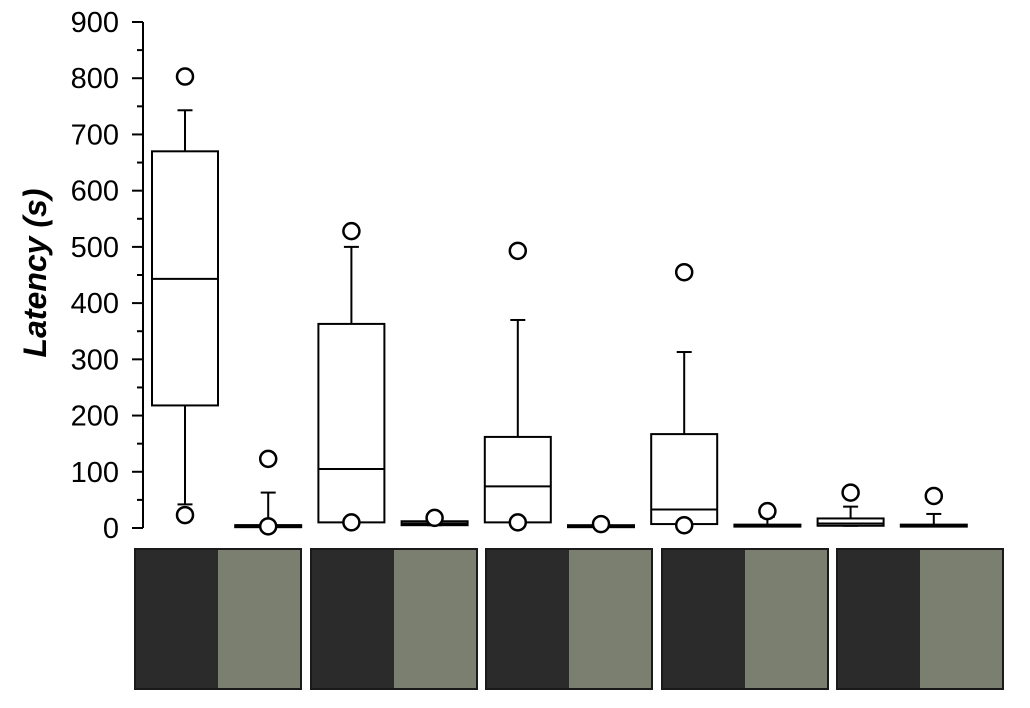 This screenshot has height=708, width=1030. What do you see at coordinates (95, 79) in the screenshot?
I see `y-tick-label: 800` at bounding box center [95, 79].